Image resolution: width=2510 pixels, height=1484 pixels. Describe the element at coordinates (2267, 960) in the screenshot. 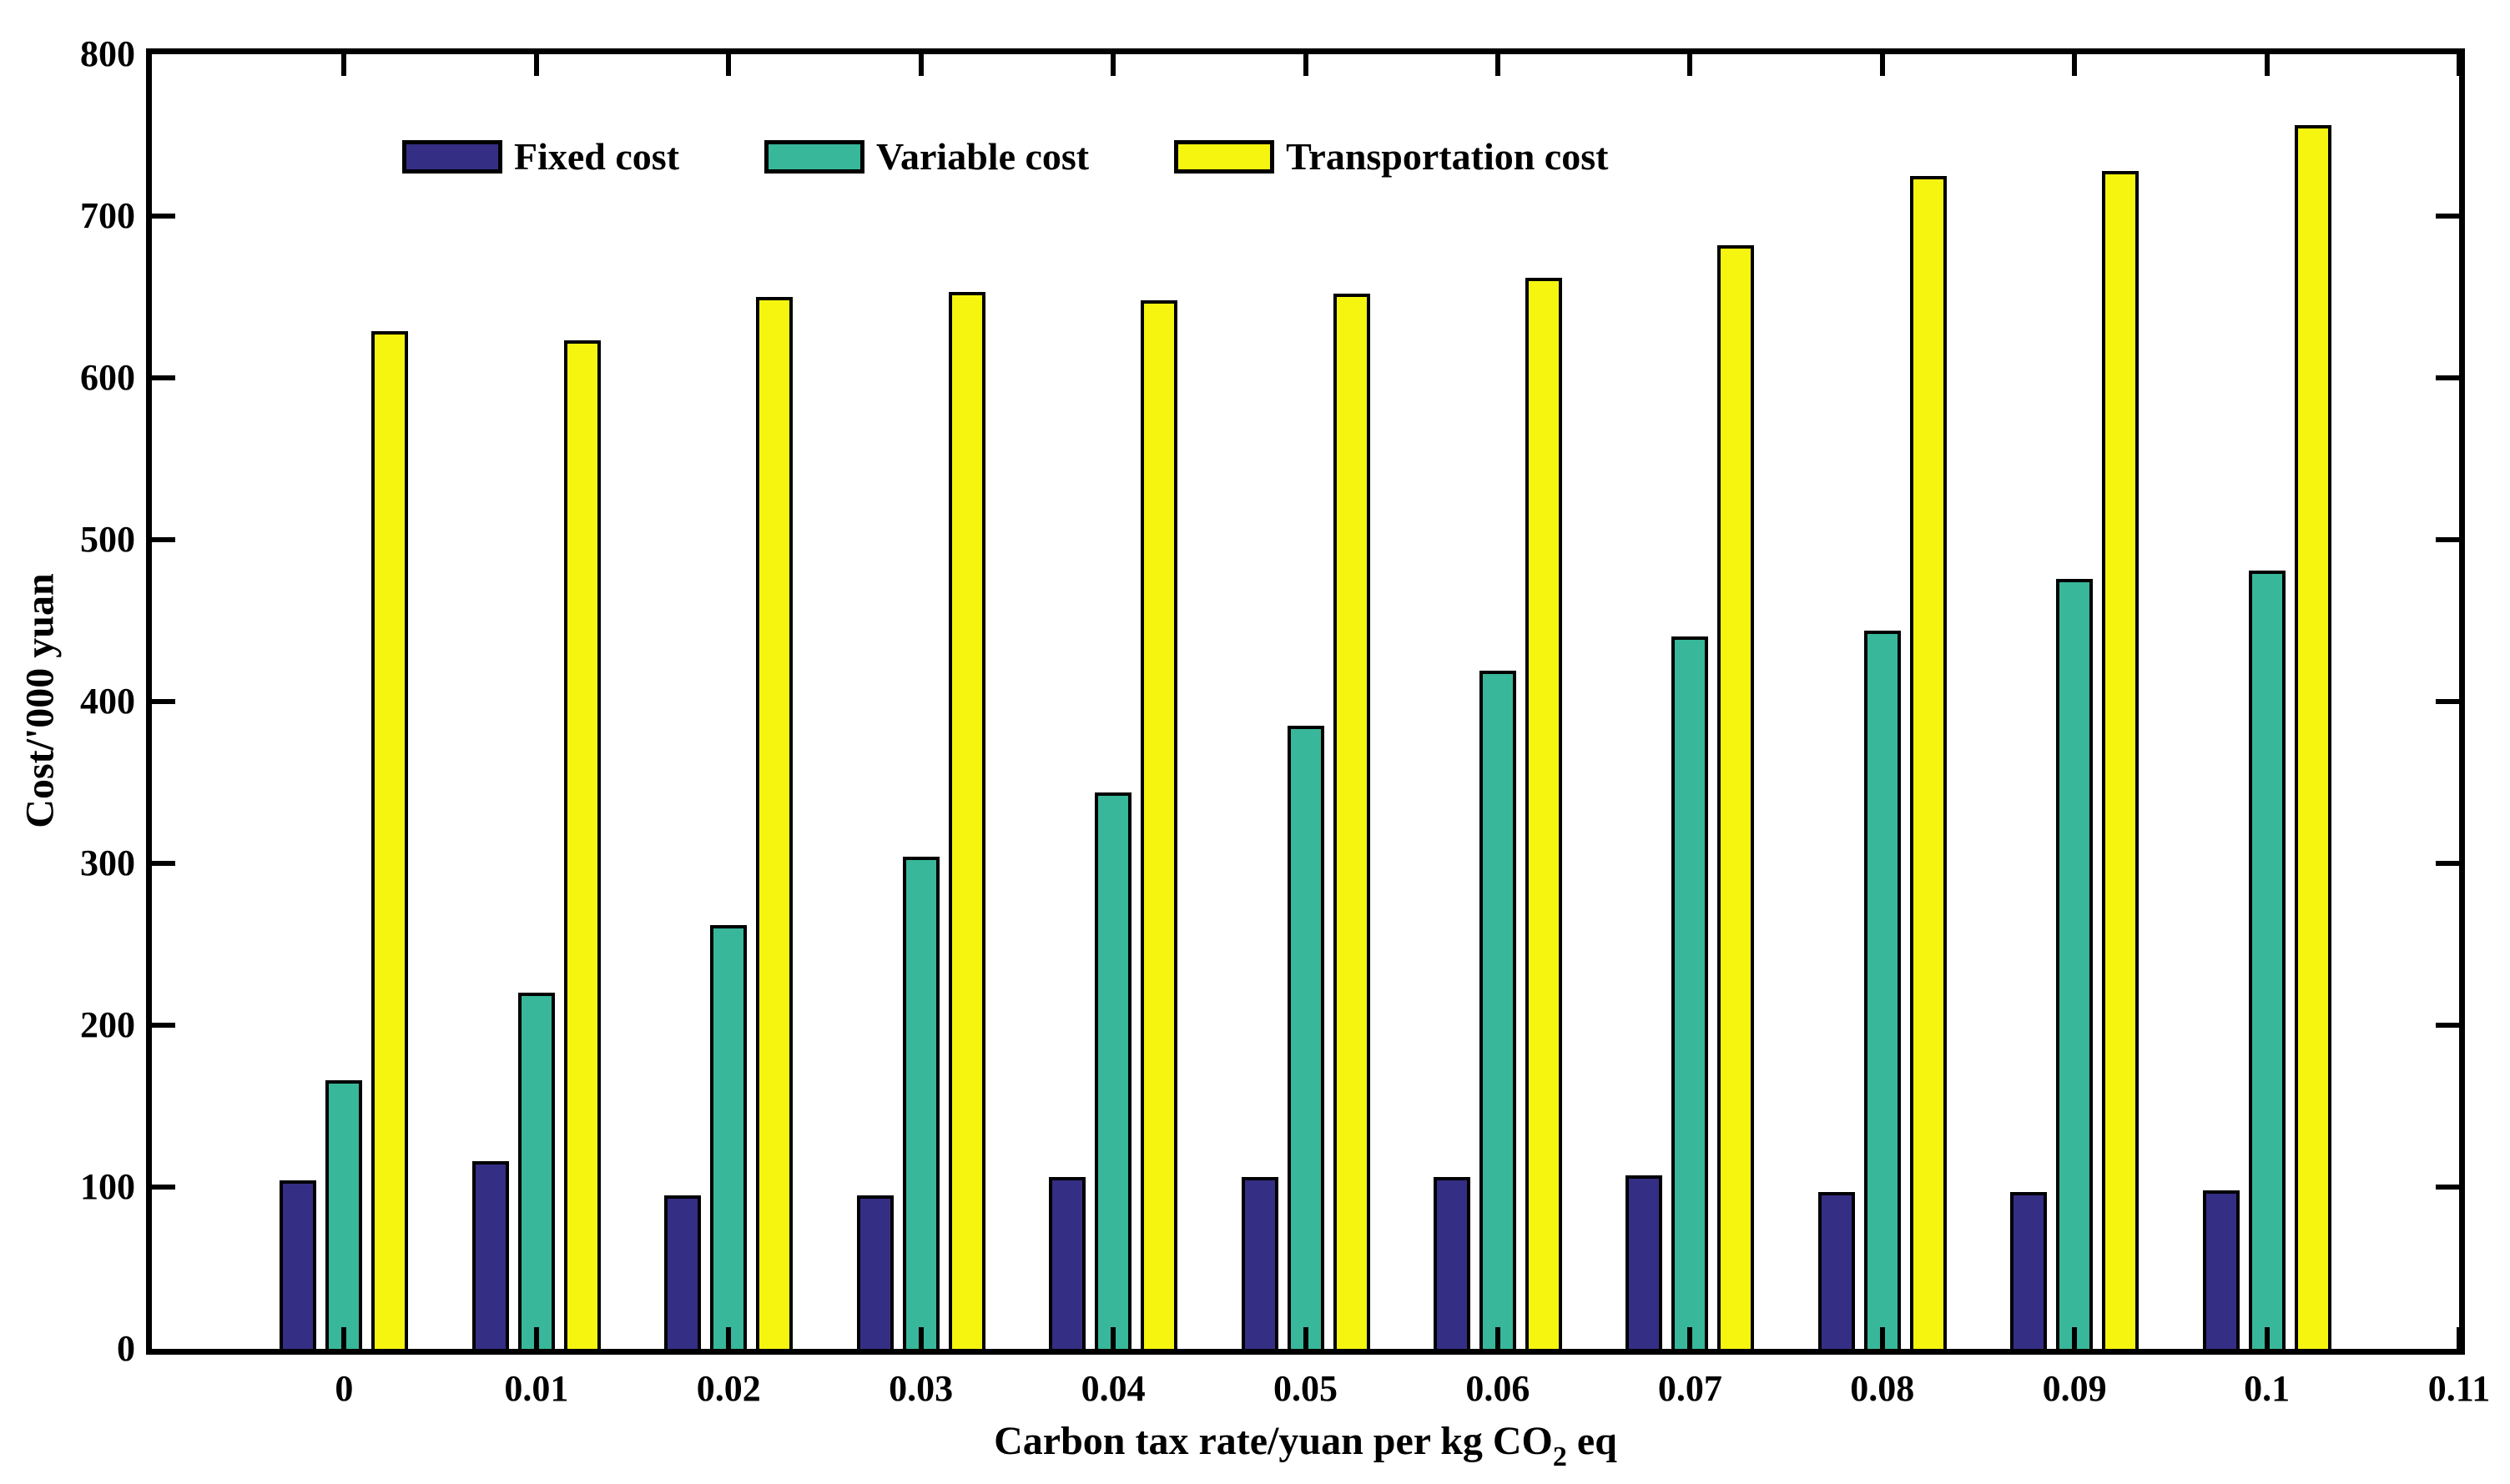

I see `bar-variable-cost-0.1` at that location.